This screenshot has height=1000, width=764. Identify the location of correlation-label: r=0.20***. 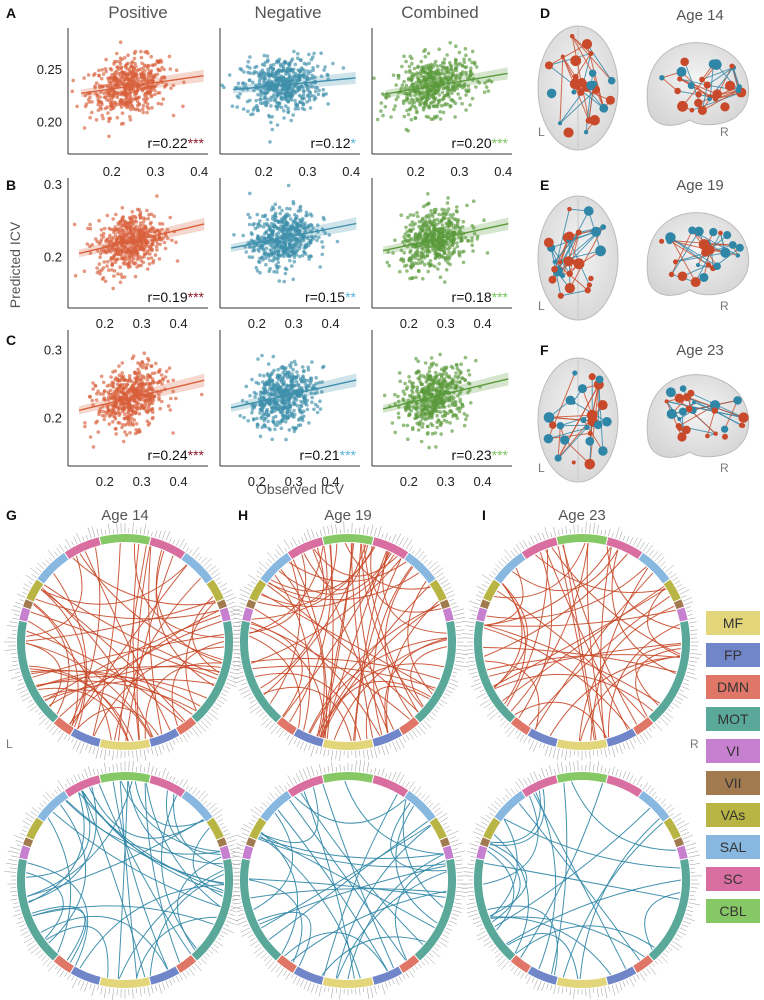
(480, 143).